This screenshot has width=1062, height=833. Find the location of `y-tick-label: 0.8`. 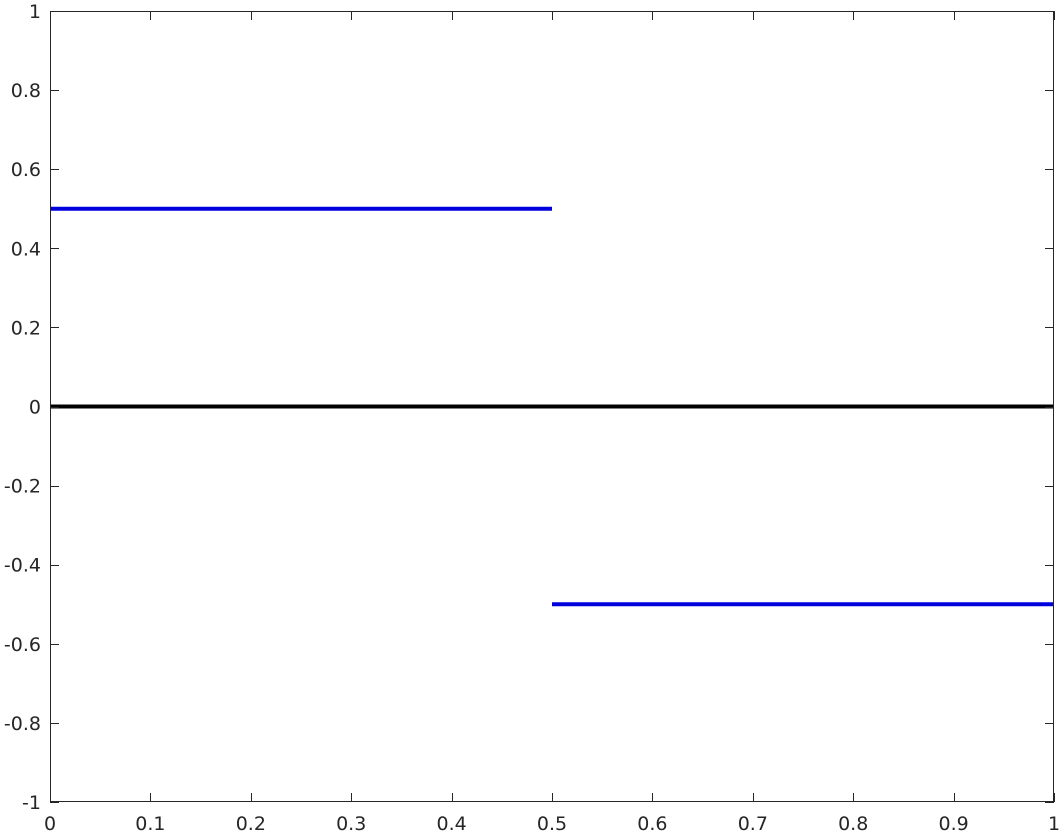

y-tick-label: 0.8 is located at coordinates (26, 91).